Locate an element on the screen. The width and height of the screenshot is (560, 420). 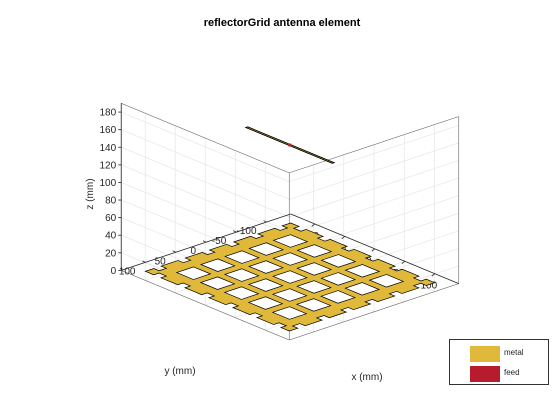
feed-point is located at coordinates (290, 145).